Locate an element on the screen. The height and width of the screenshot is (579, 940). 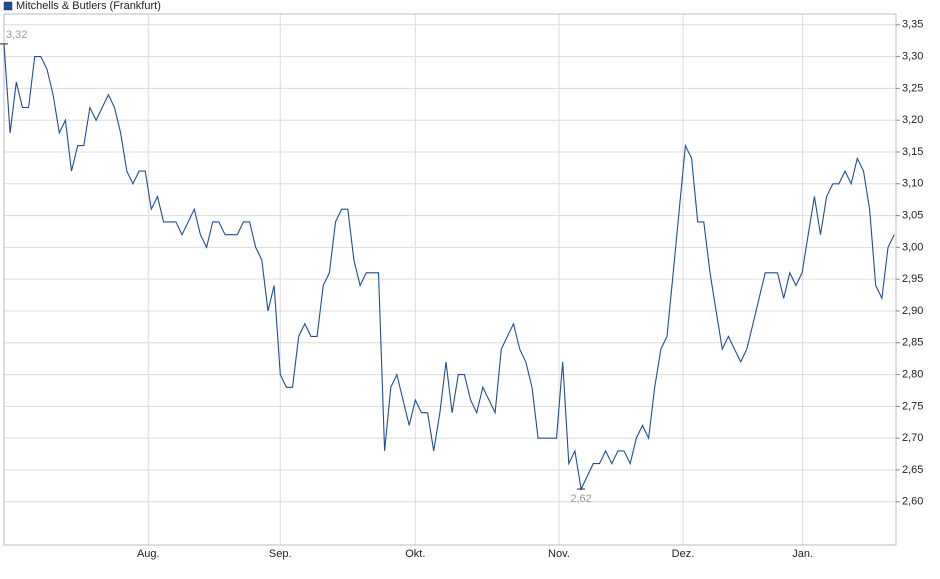
extreme-label: 2,62 is located at coordinates (580, 499).